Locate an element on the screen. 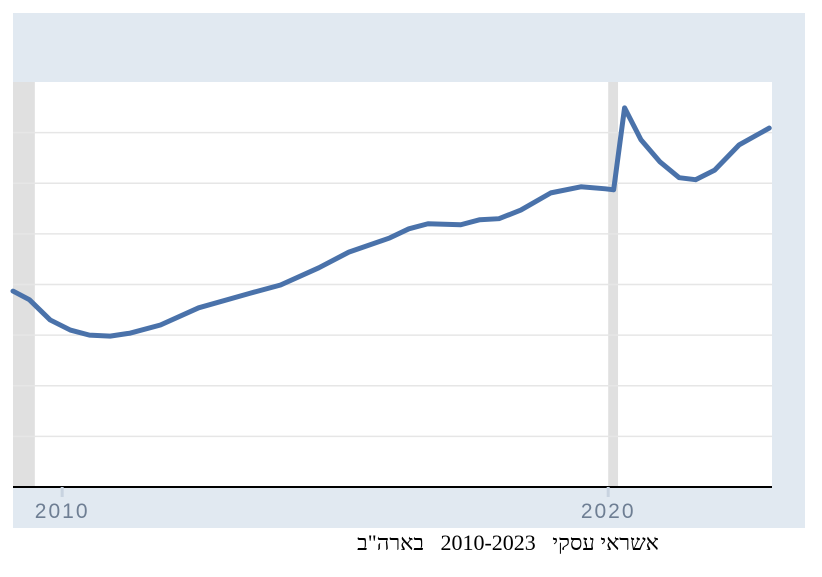 This screenshot has height=577, width=822. x-tick-label: 2010 is located at coordinates (62, 511).